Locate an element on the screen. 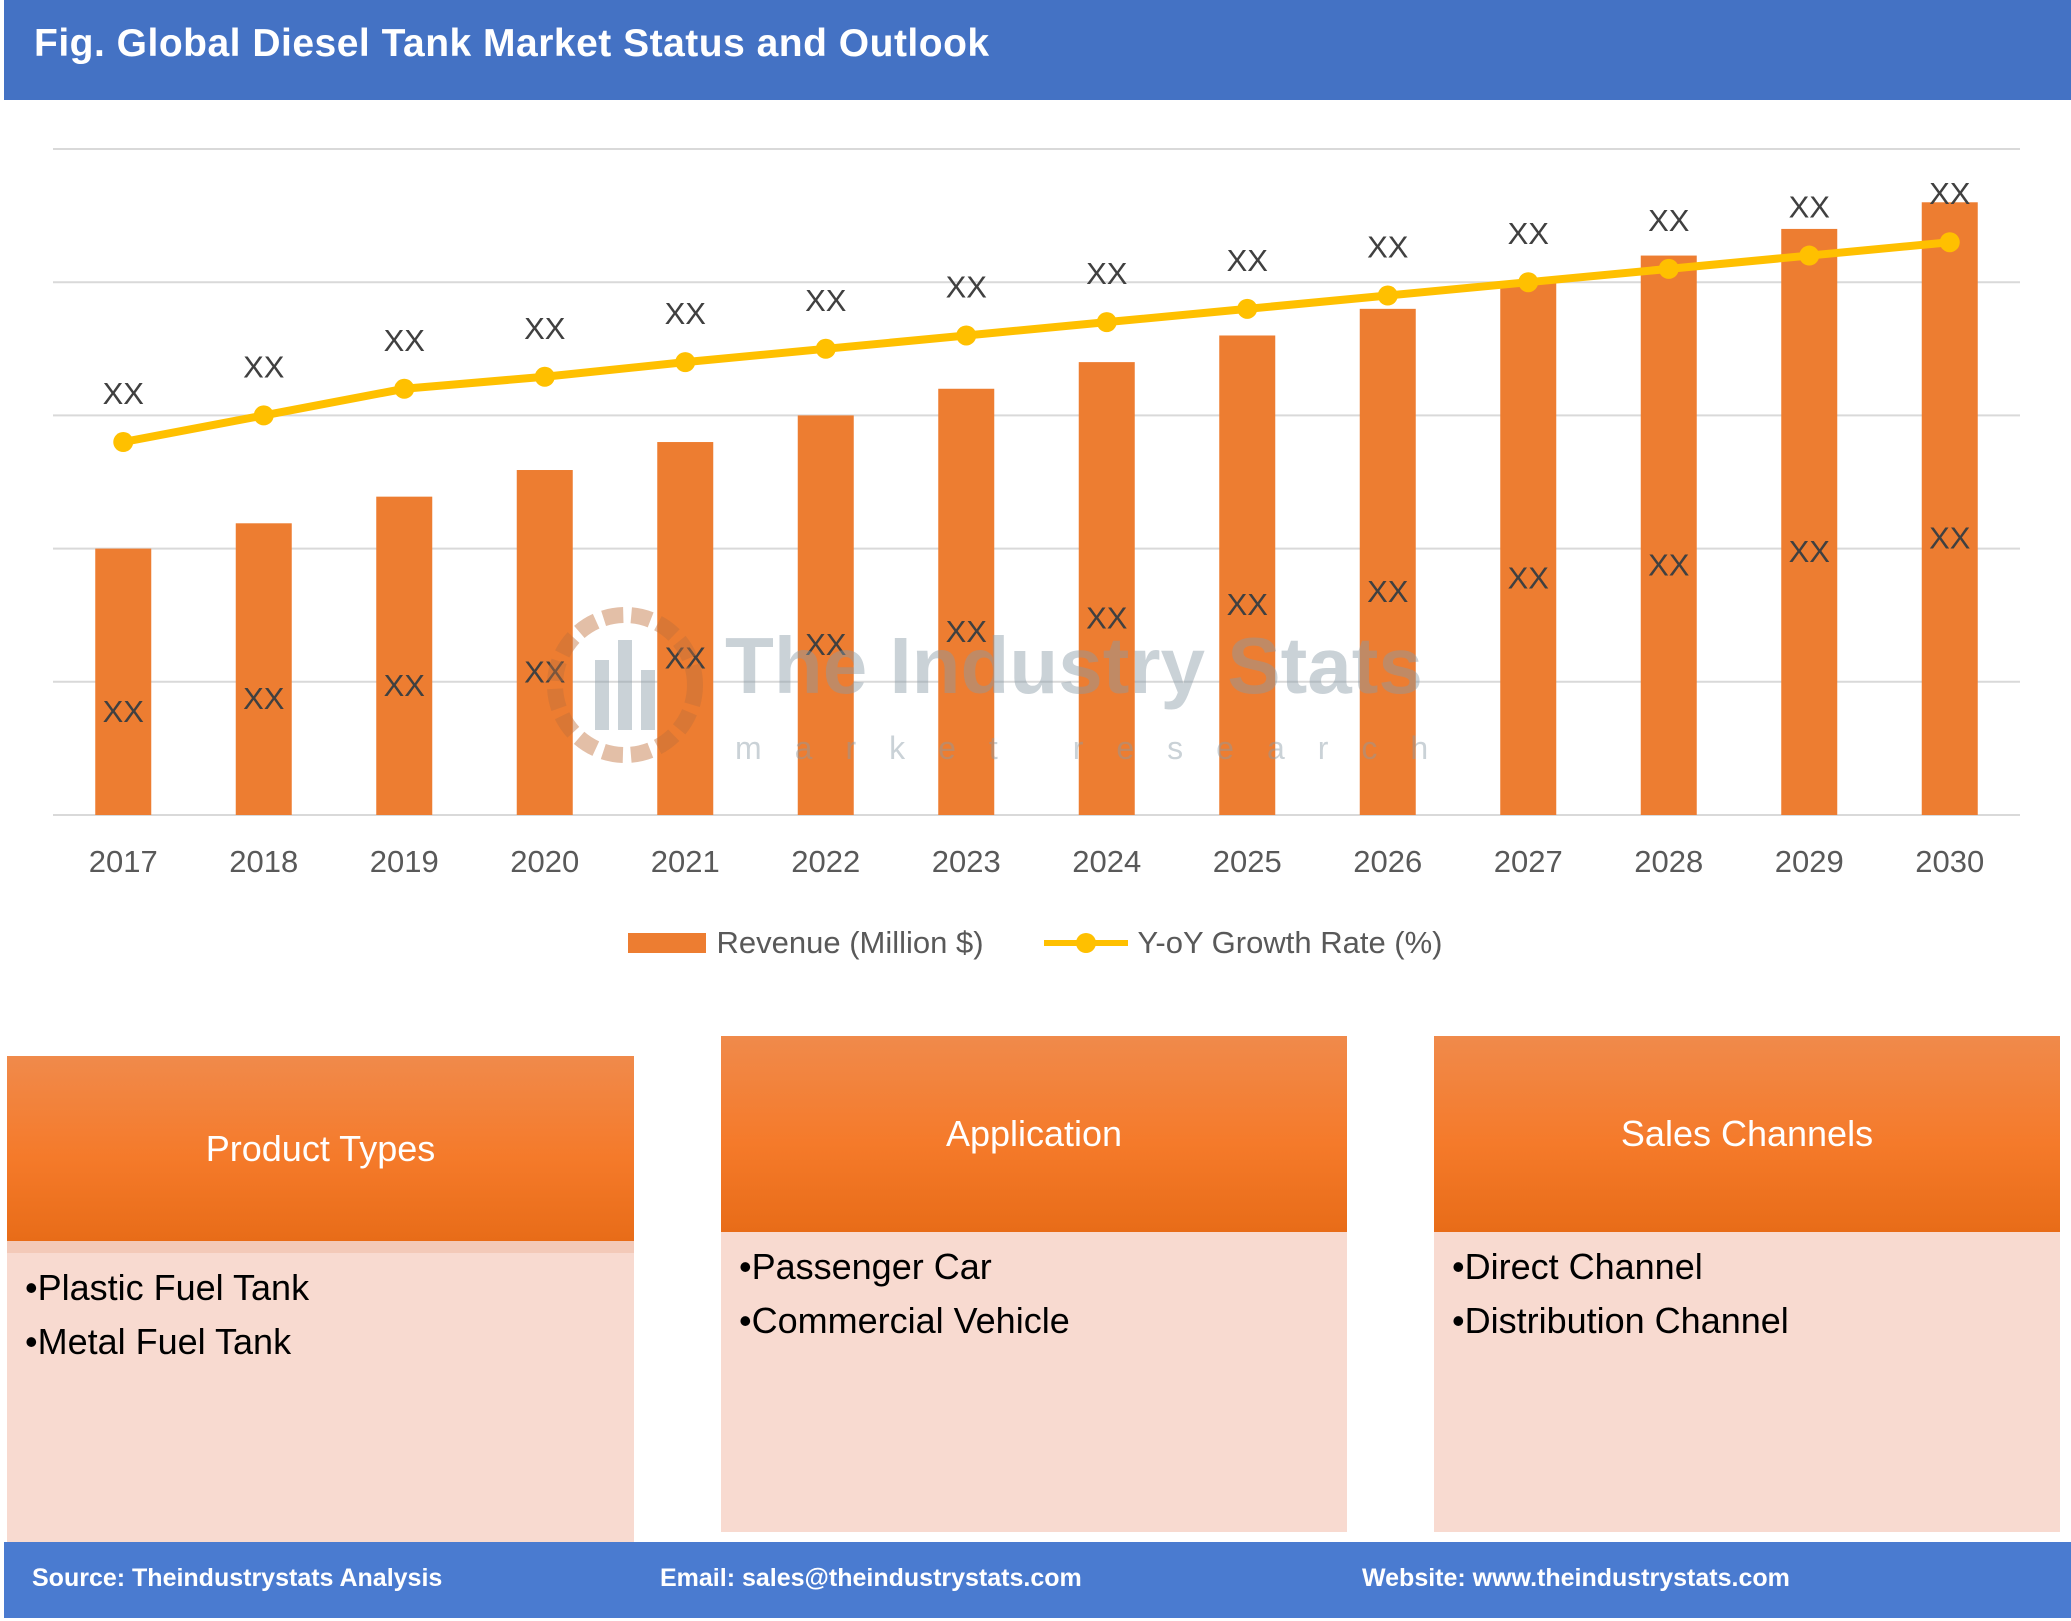 This screenshot has width=2071, height=1621. x-tick-label: 2019 is located at coordinates (404, 861).